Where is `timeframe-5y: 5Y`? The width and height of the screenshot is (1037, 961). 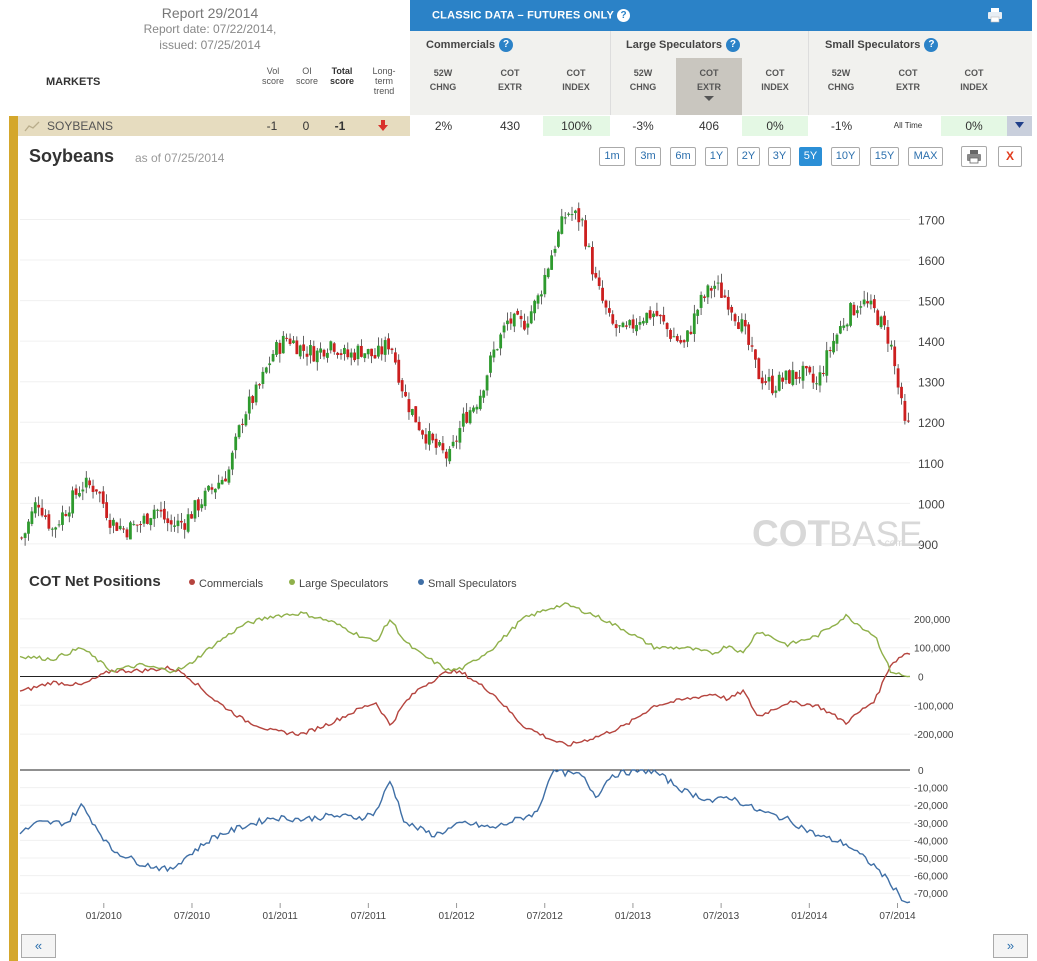
timeframe-5y: 5Y is located at coordinates (810, 156).